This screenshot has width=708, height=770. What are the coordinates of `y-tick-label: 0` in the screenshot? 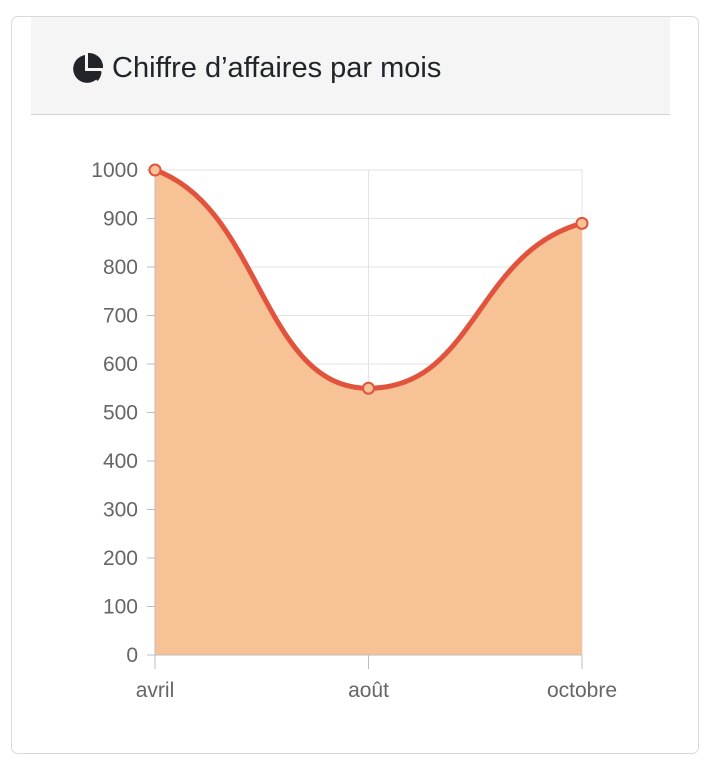 It's located at (132, 655).